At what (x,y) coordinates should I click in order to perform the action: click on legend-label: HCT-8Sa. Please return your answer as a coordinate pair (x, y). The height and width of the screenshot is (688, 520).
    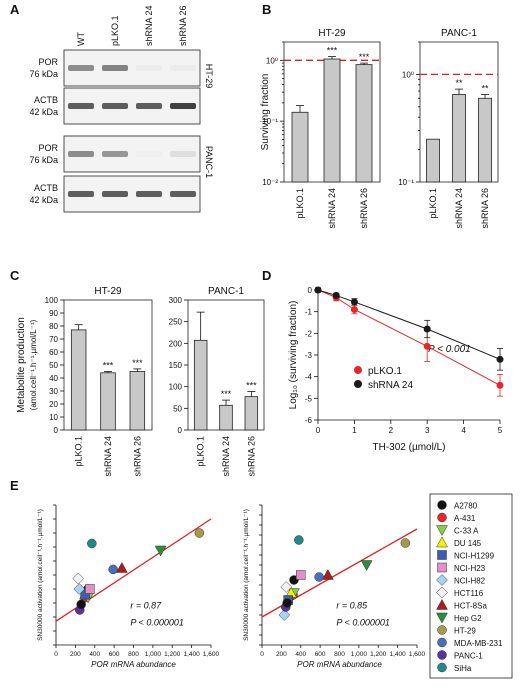
    Looking at the image, I should click on (470, 606).